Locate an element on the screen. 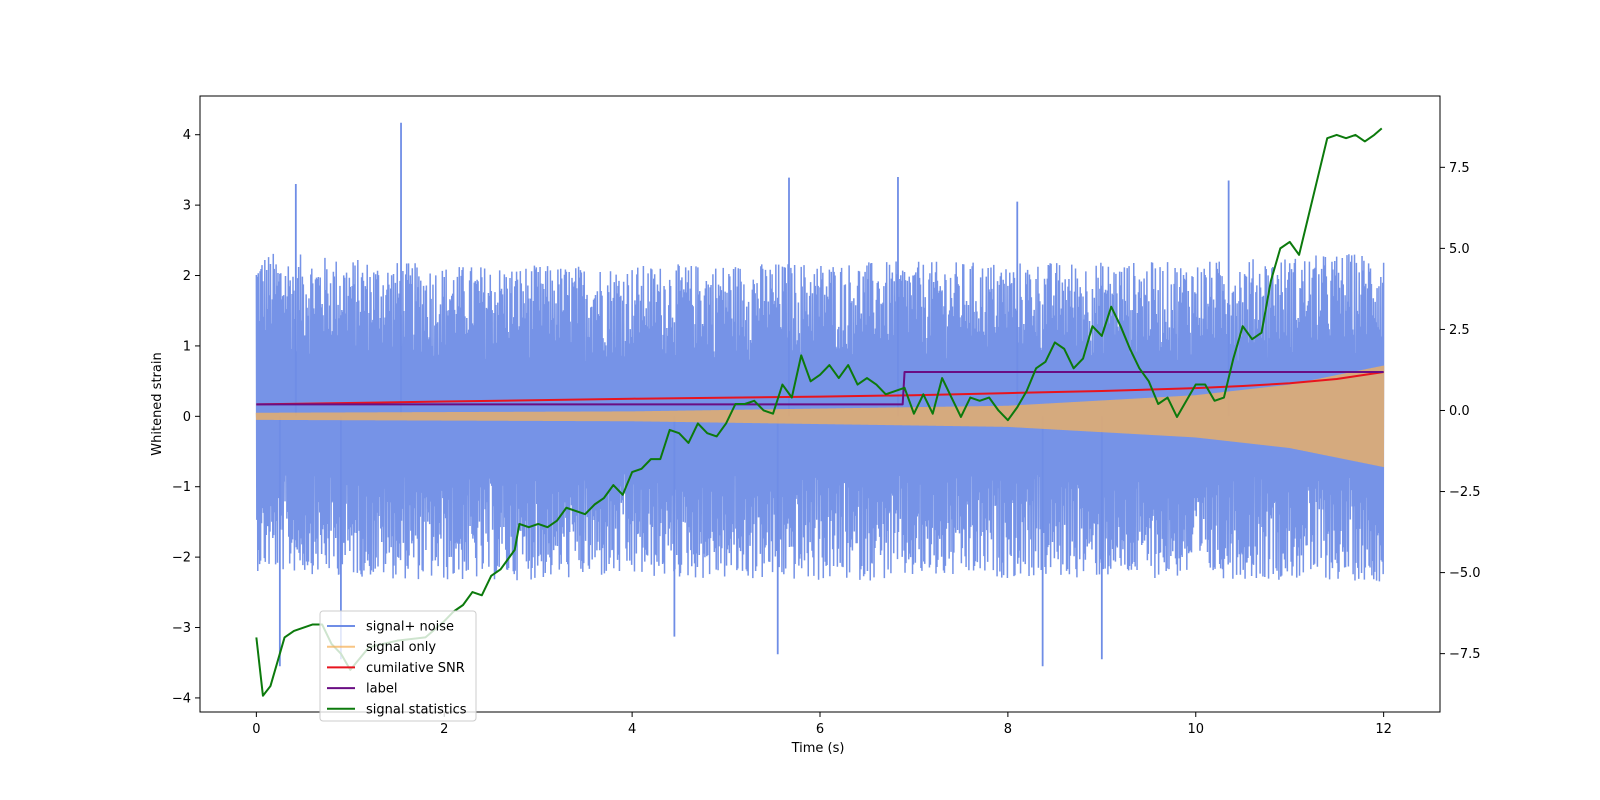 Image resolution: width=1600 pixels, height=800 pixels. y2-tick-label: 7.5 is located at coordinates (1459, 168).